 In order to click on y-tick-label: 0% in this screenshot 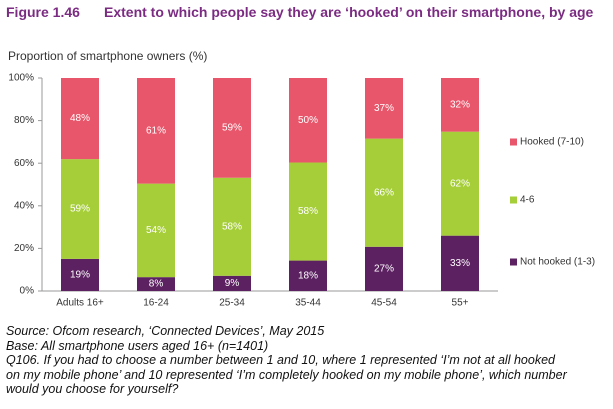, I will do `click(27, 291)`.